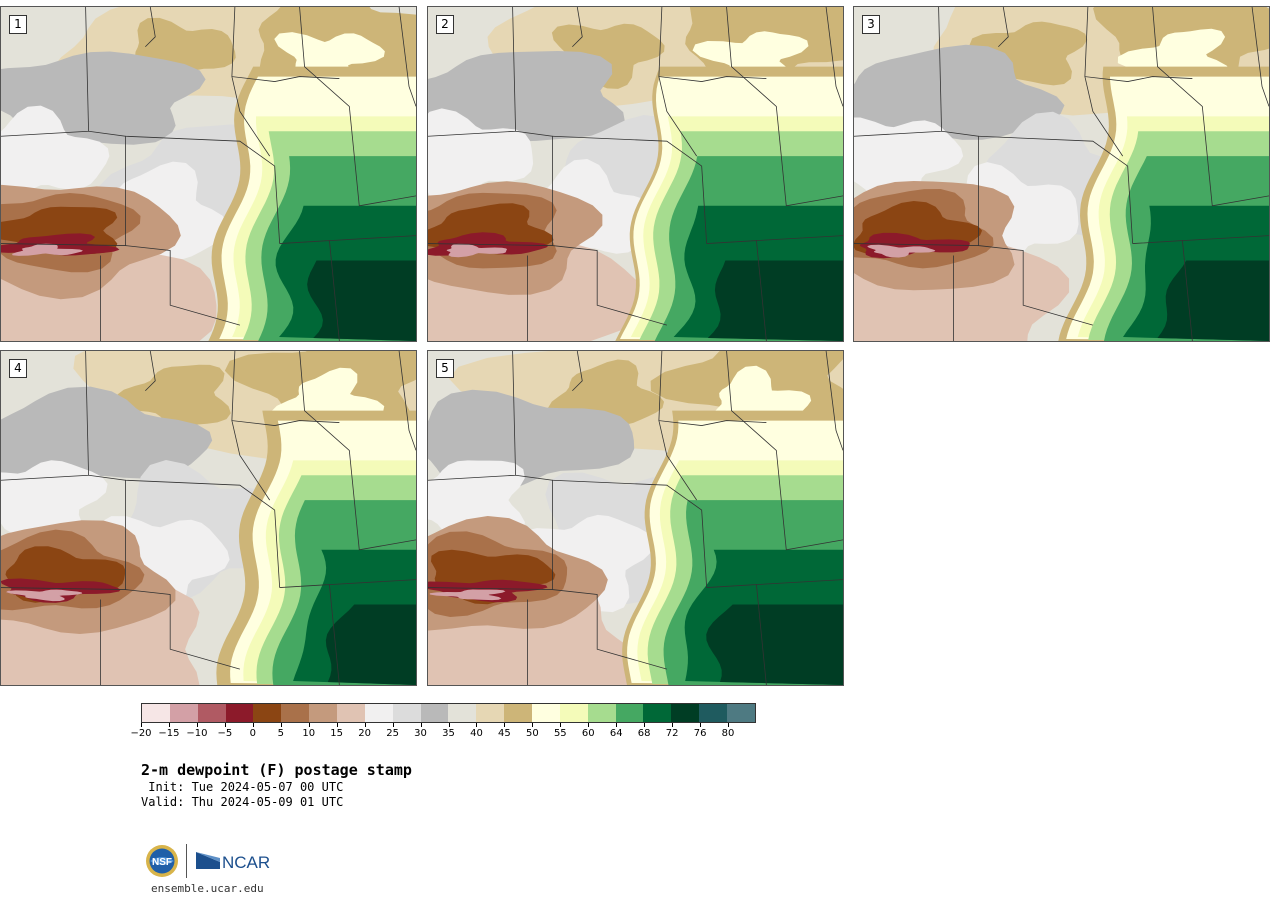 This screenshot has width=1280, height=901. I want to click on colorbar-tick-label: 15, so click(337, 733).